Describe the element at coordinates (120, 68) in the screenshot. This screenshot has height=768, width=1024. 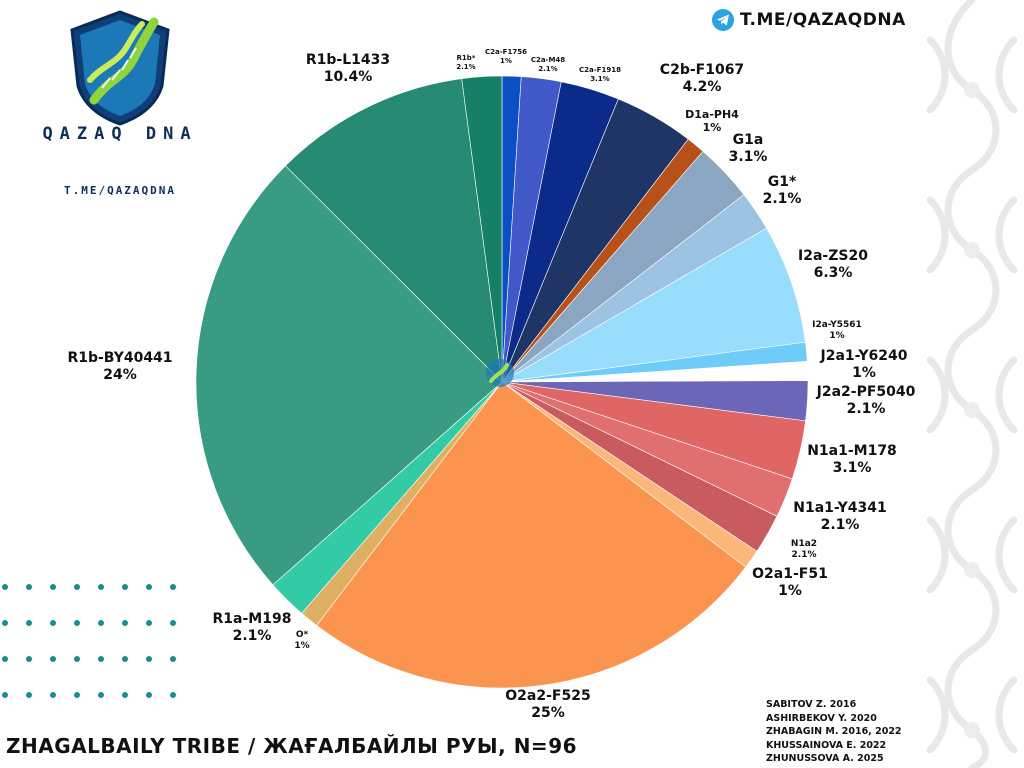
I see `dna-shield-icon` at that location.